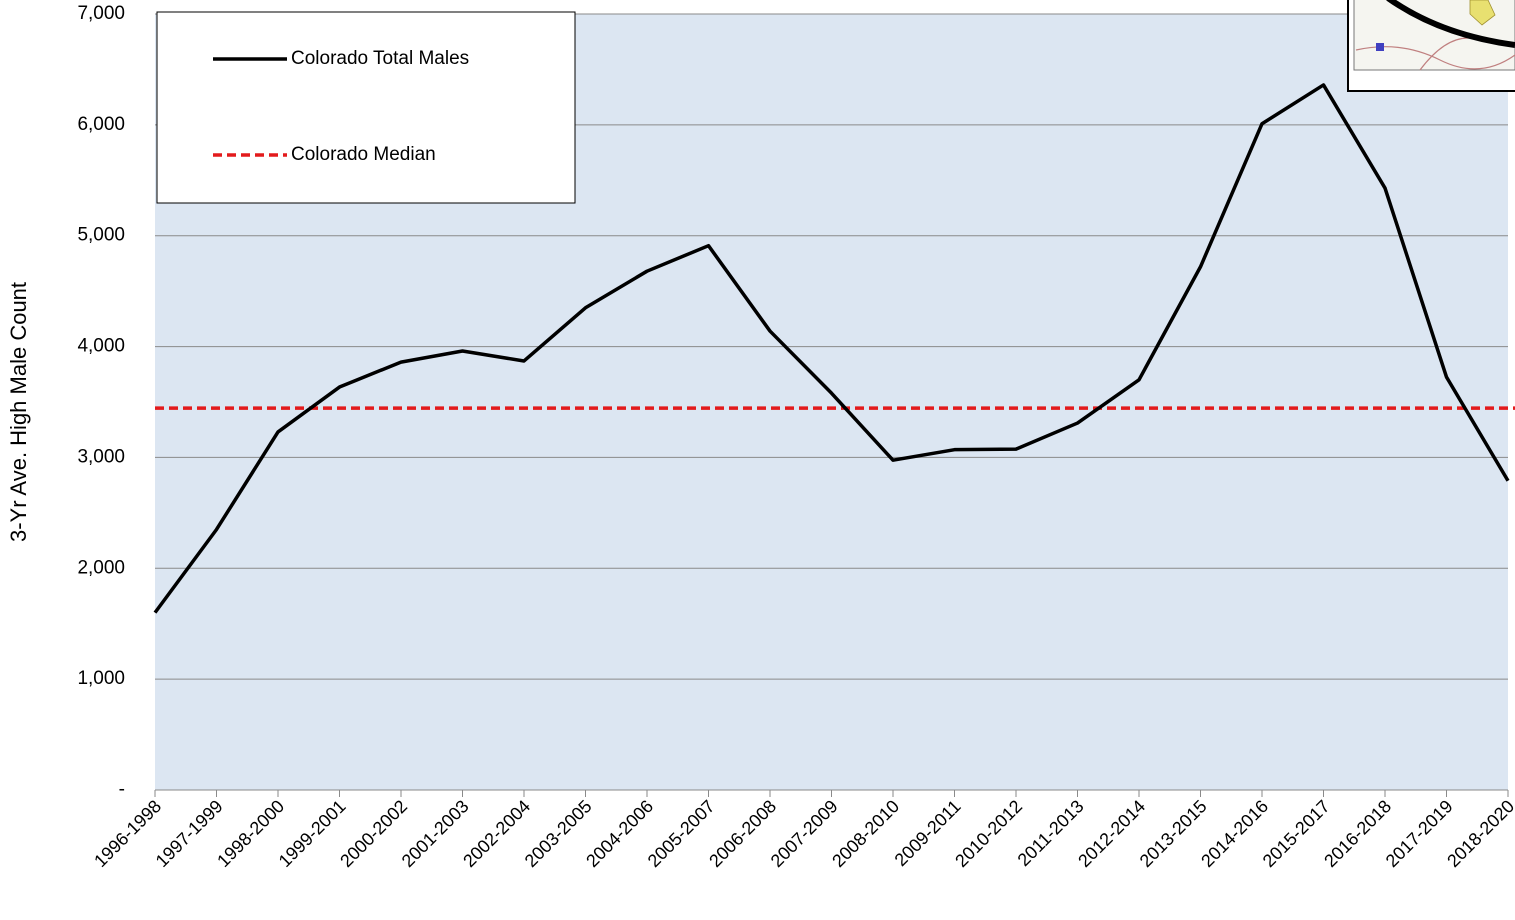 This screenshot has height=920, width=1515. I want to click on y-tick-label: 7,000, so click(101, 13).